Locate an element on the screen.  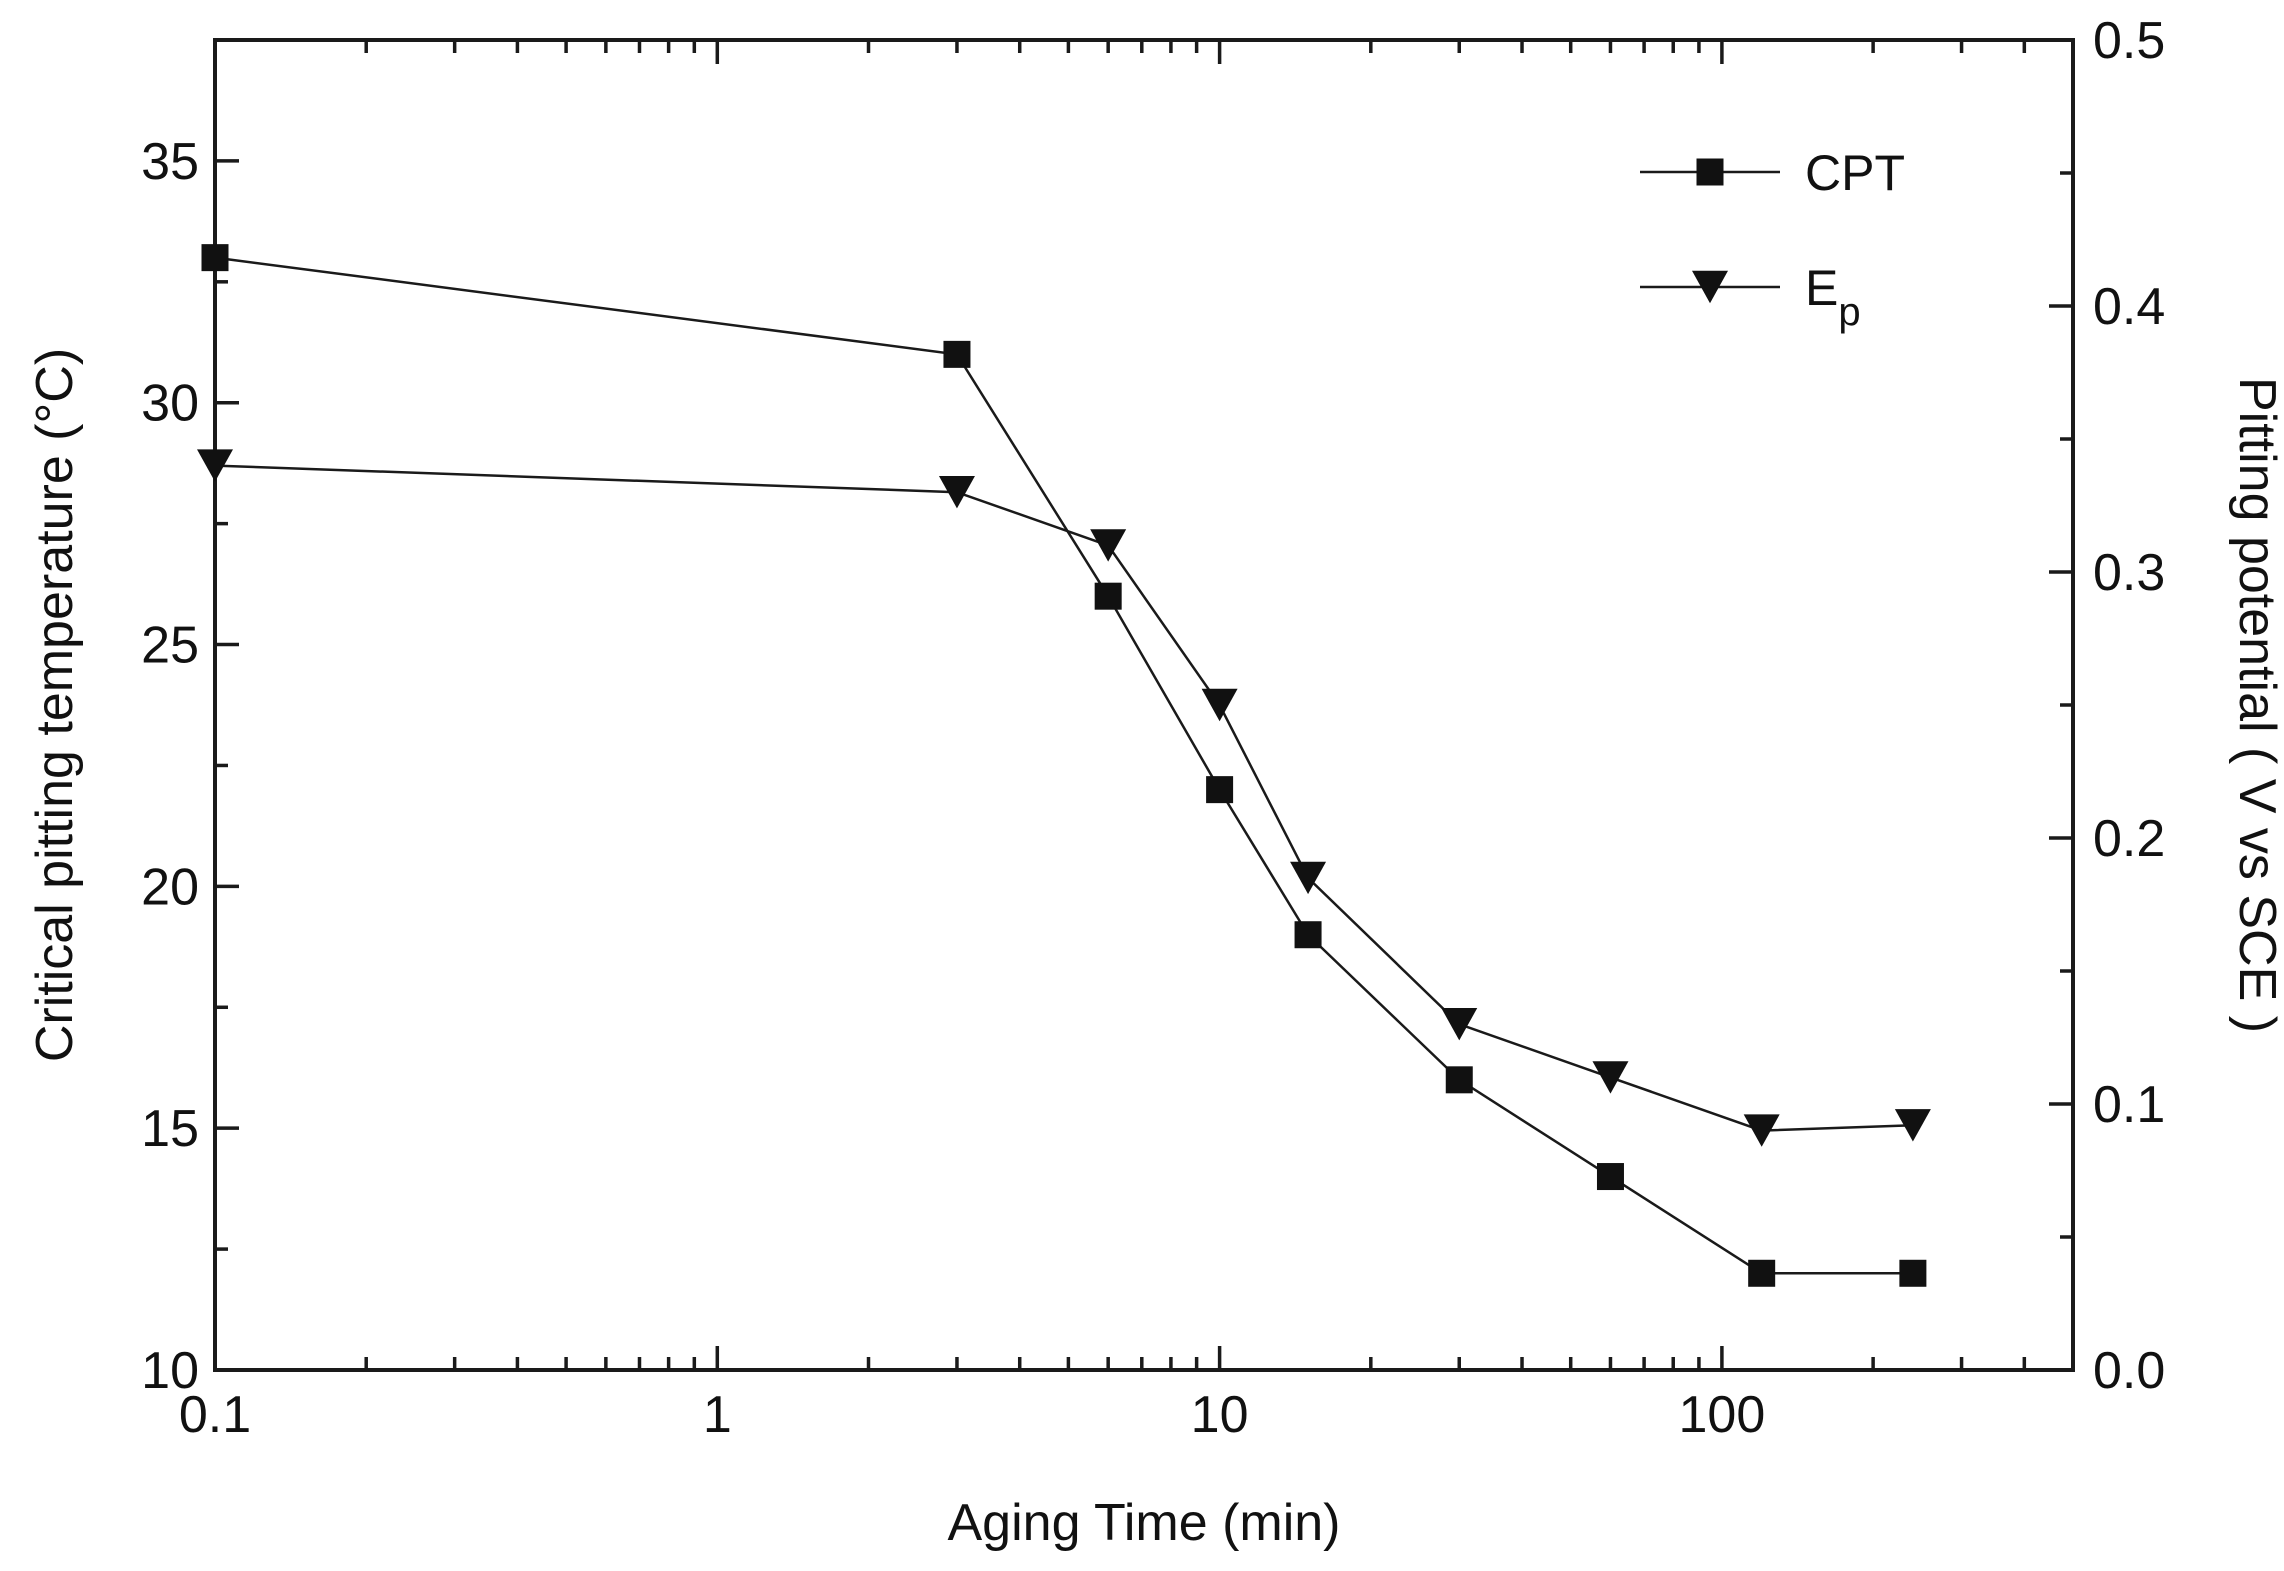
y-left-tick-label: 10 is located at coordinates (170, 1371).